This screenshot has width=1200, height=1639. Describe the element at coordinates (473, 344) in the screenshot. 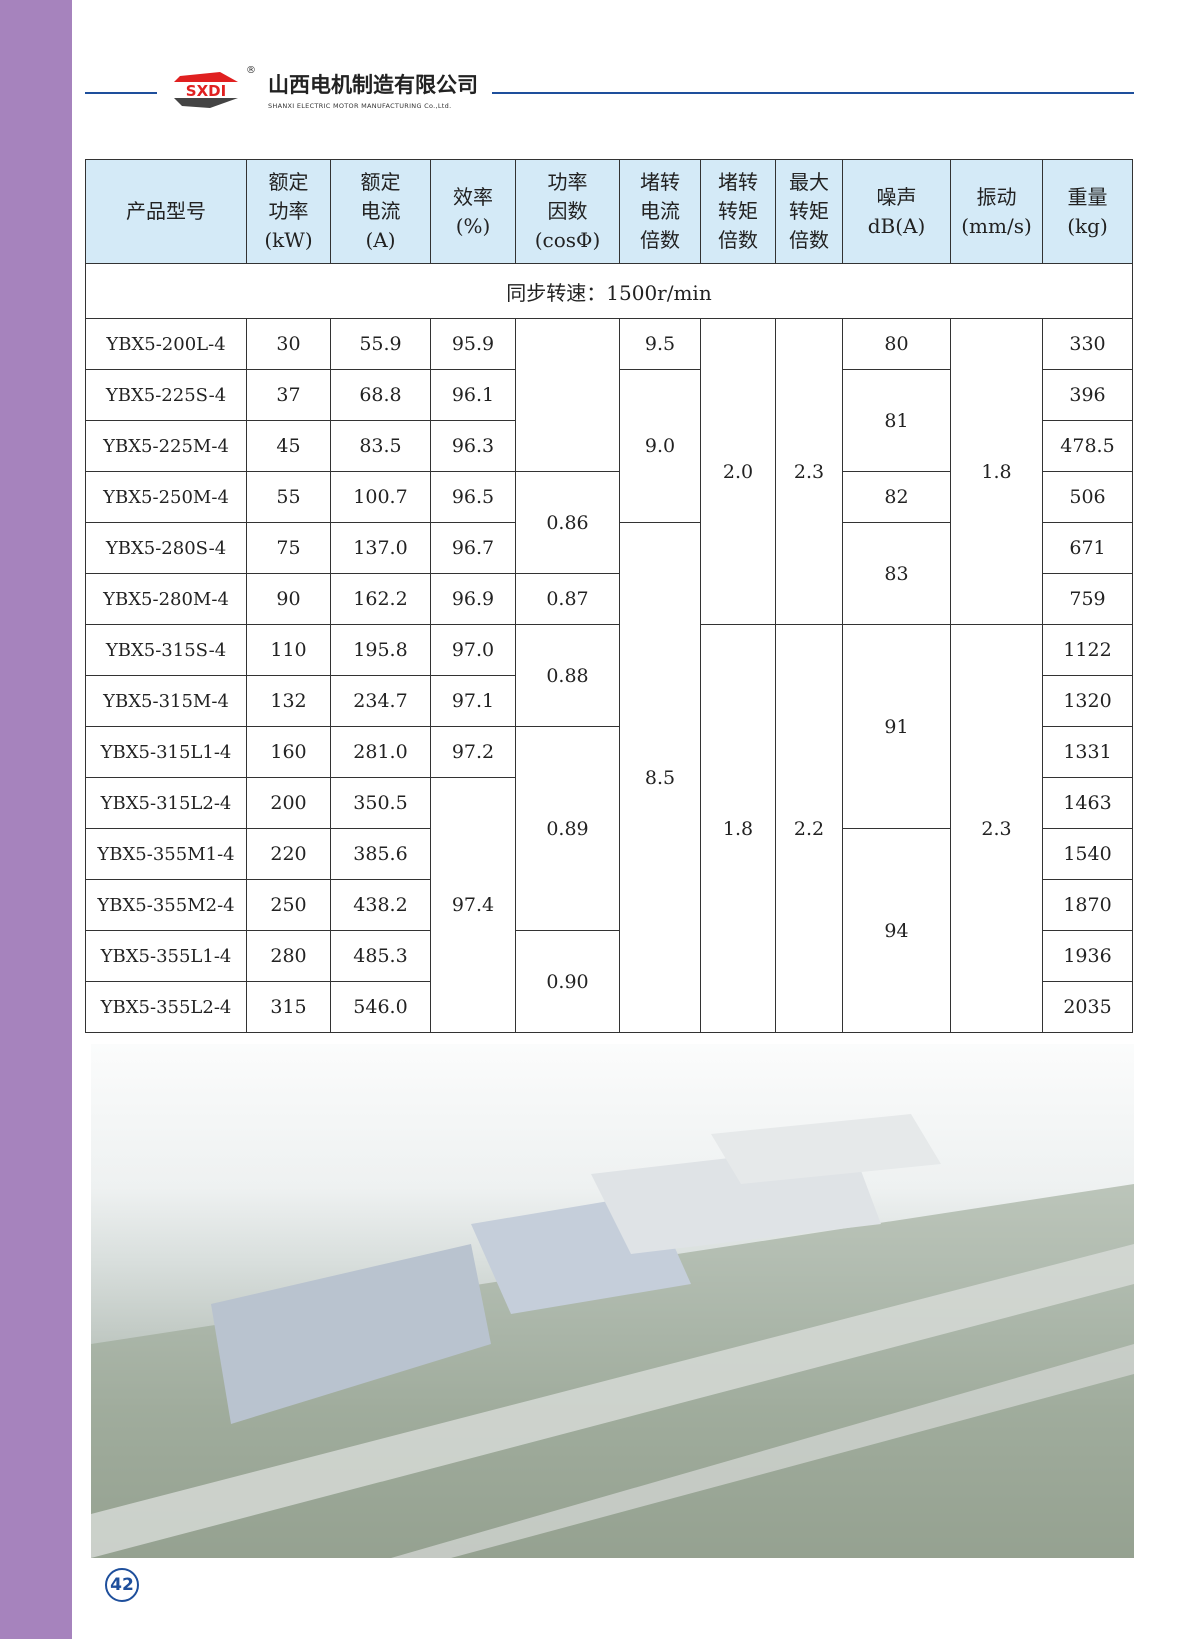

I see `efficiency-cell: 95.9` at that location.